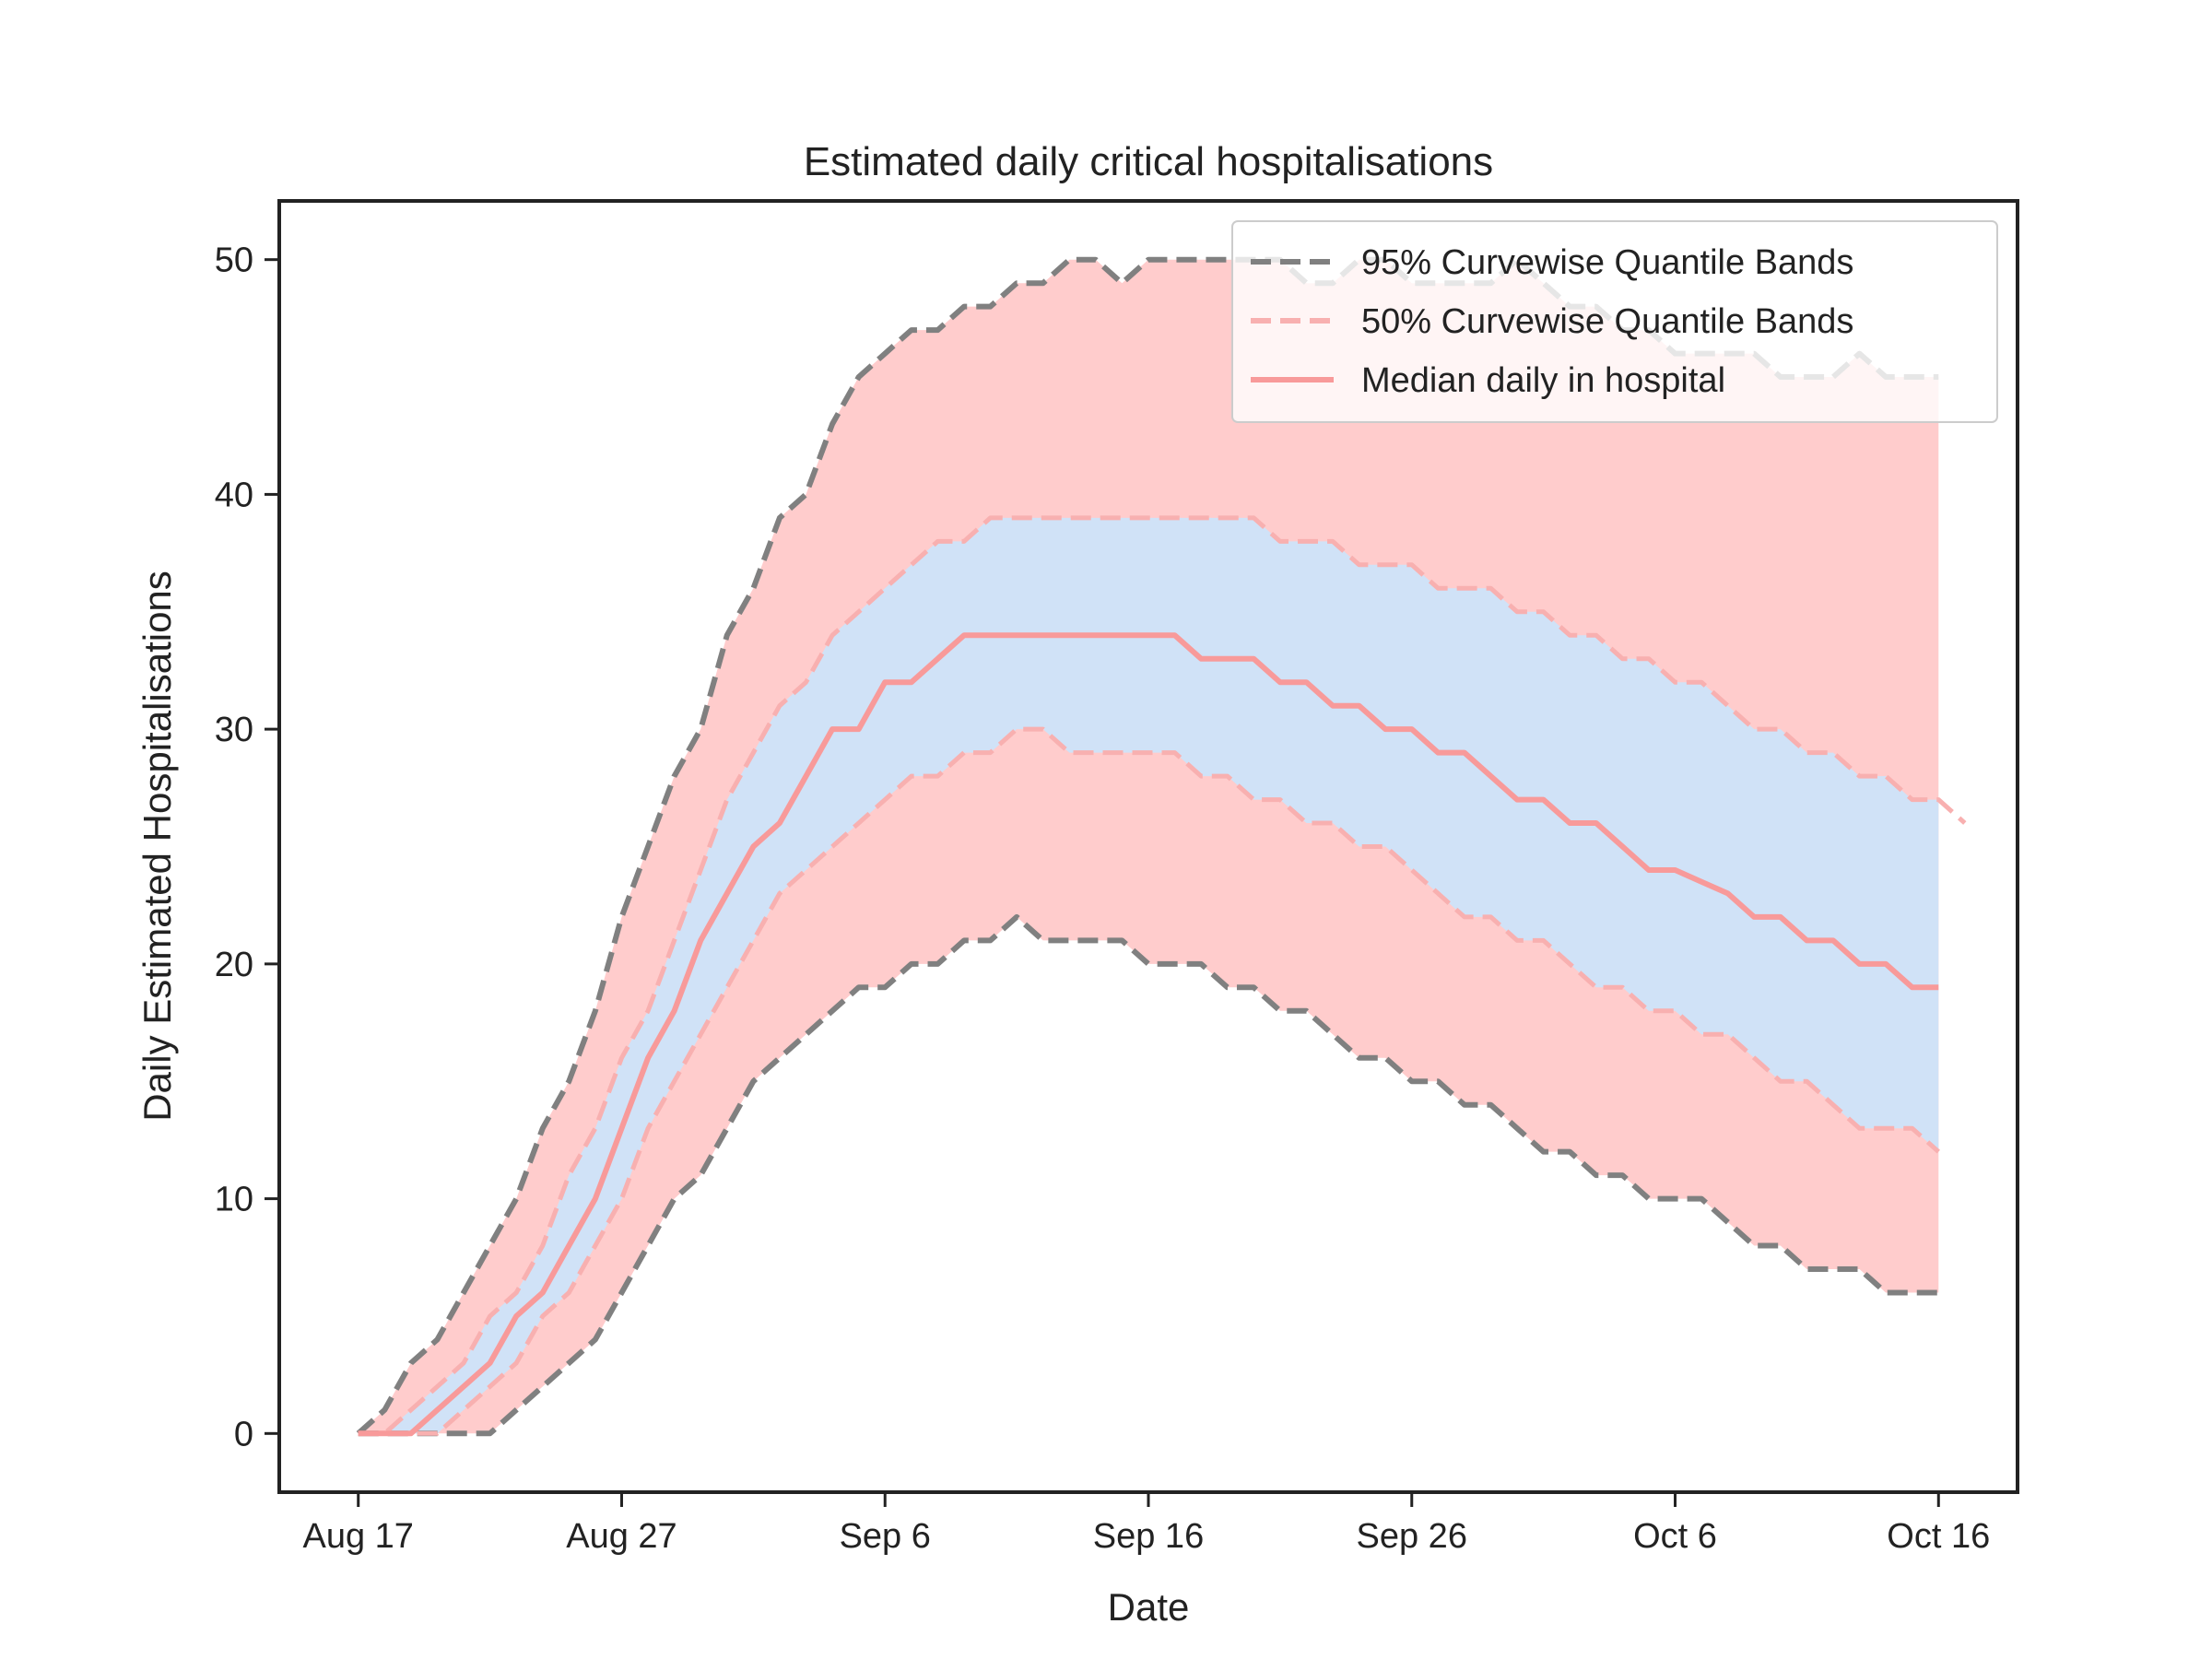 This screenshot has width=2212, height=1659. Describe the element at coordinates (621, 1536) in the screenshot. I see `x-tick-label: Aug 27` at that location.